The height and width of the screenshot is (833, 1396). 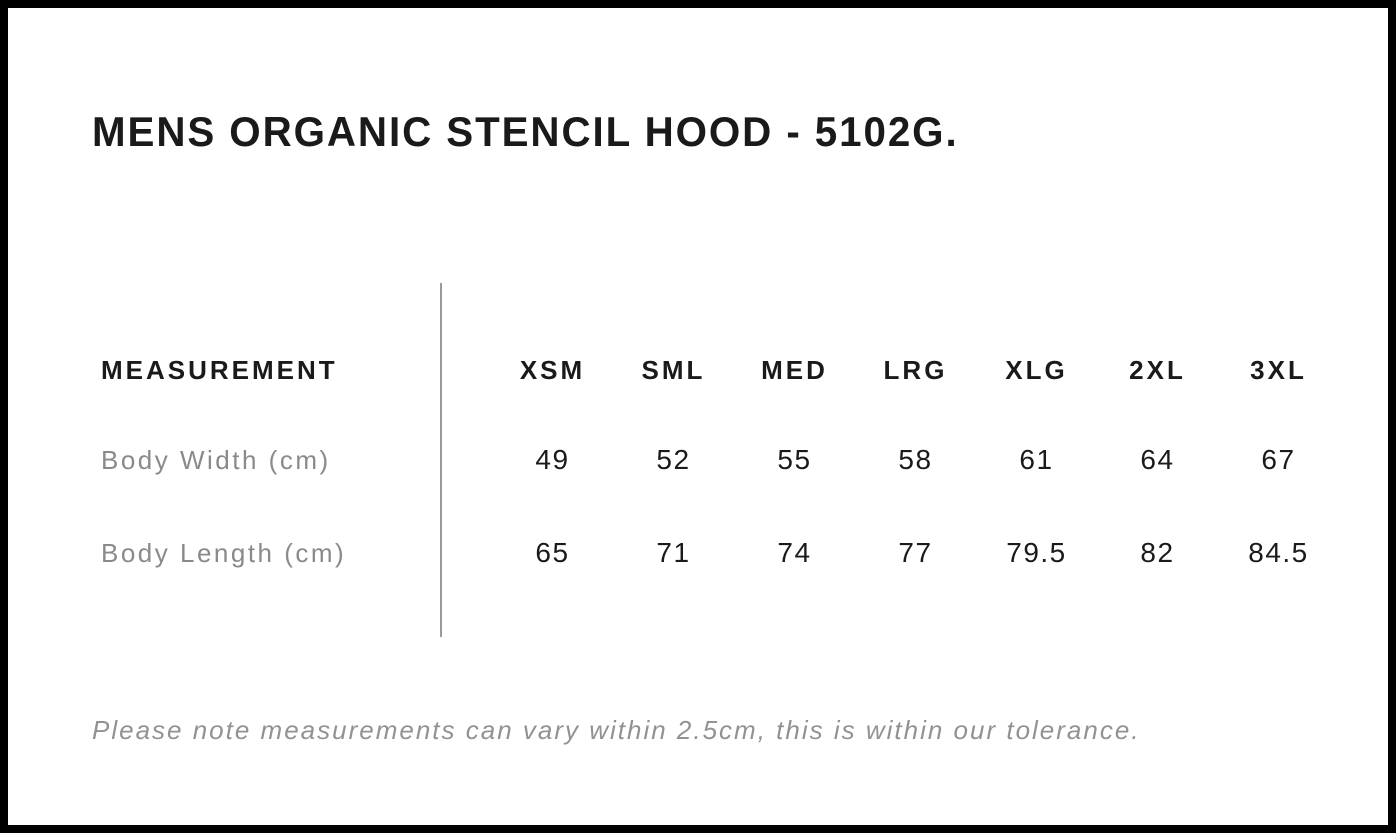 What do you see at coordinates (552, 369) in the screenshot?
I see `column-header-xsm: XSM` at bounding box center [552, 369].